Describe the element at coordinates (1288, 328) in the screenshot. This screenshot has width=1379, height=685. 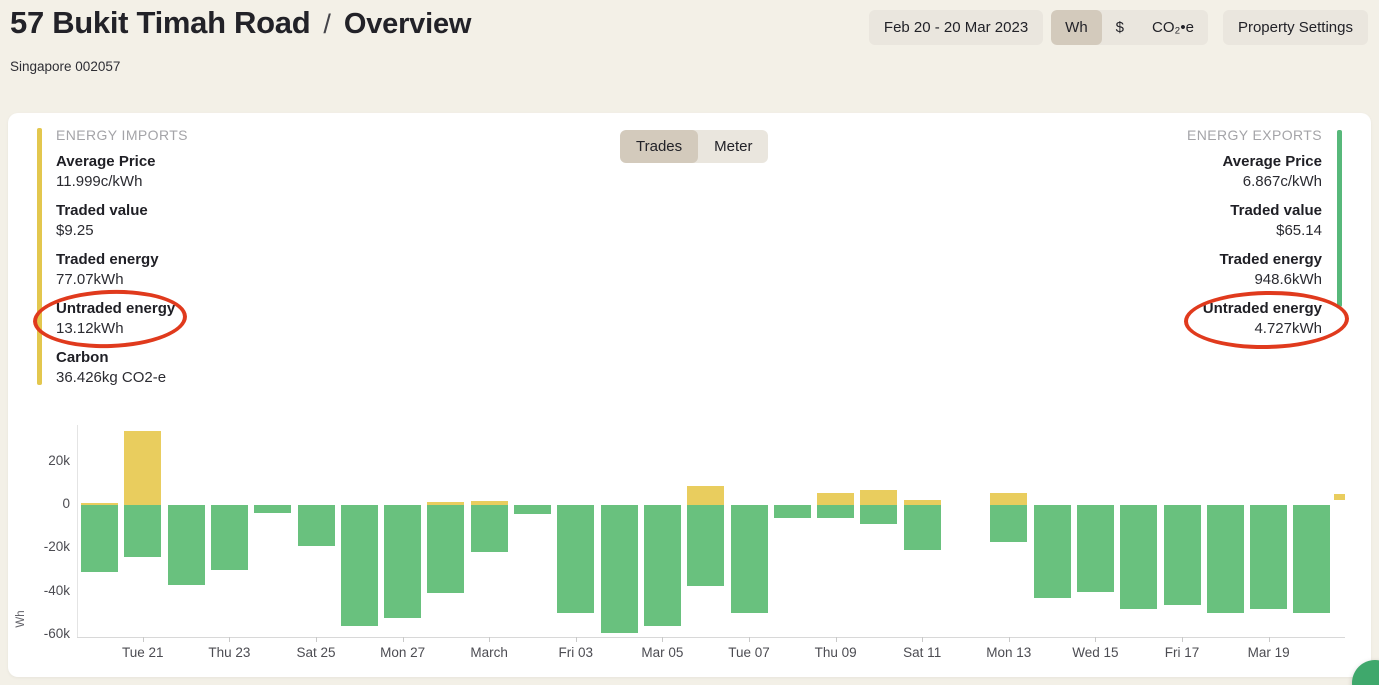
I see `stat-value: 4.727kWh` at that location.